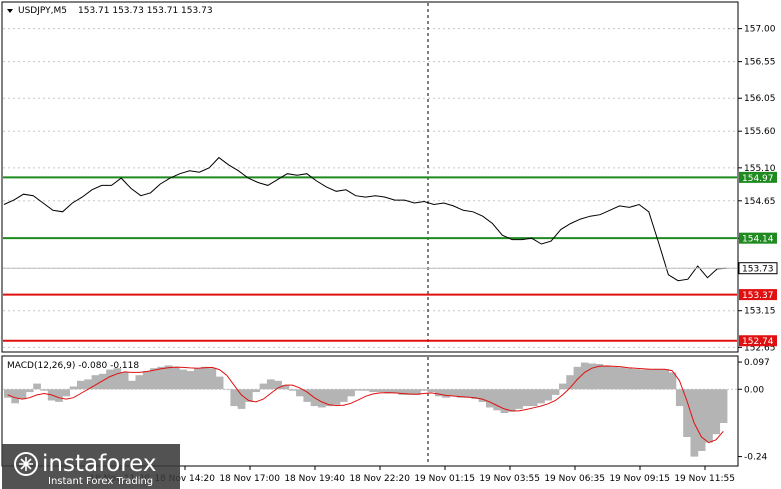 This screenshot has height=489, width=781. What do you see at coordinates (365, 404) in the screenshot?
I see `macd-signal-line` at bounding box center [365, 404].